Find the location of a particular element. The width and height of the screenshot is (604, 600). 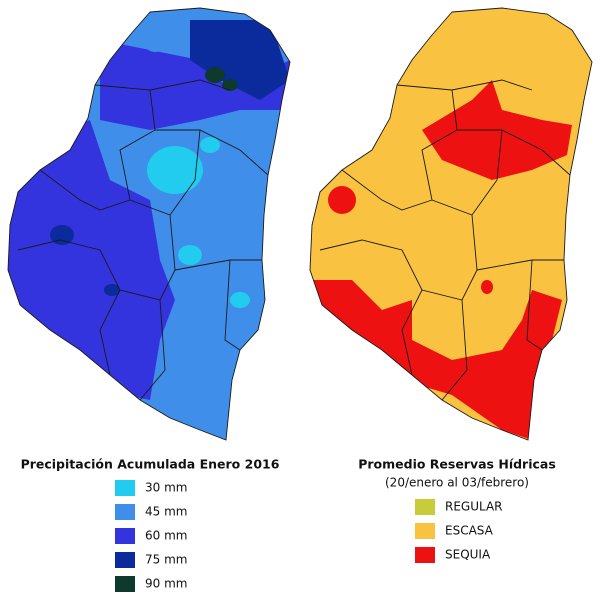

legend-label: SEQUIA is located at coordinates (468, 555).